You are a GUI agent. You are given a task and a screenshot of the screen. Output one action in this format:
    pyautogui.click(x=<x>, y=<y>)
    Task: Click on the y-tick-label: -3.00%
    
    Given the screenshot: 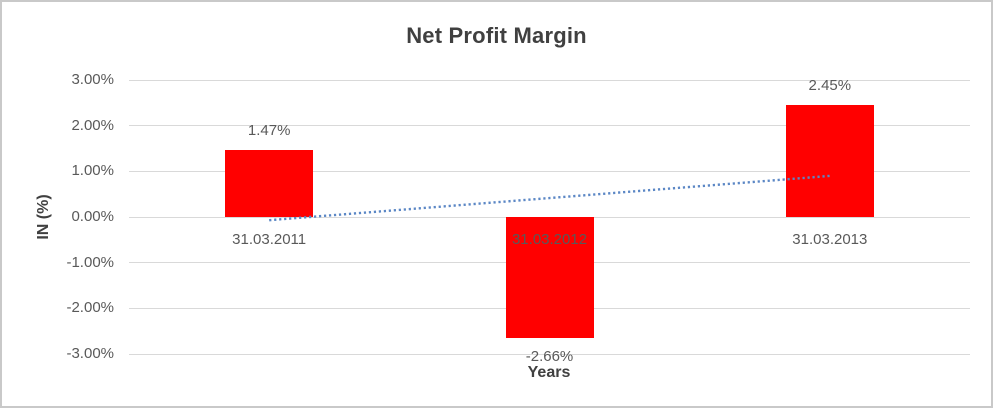 What is the action you would take?
    pyautogui.click(x=90, y=353)
    